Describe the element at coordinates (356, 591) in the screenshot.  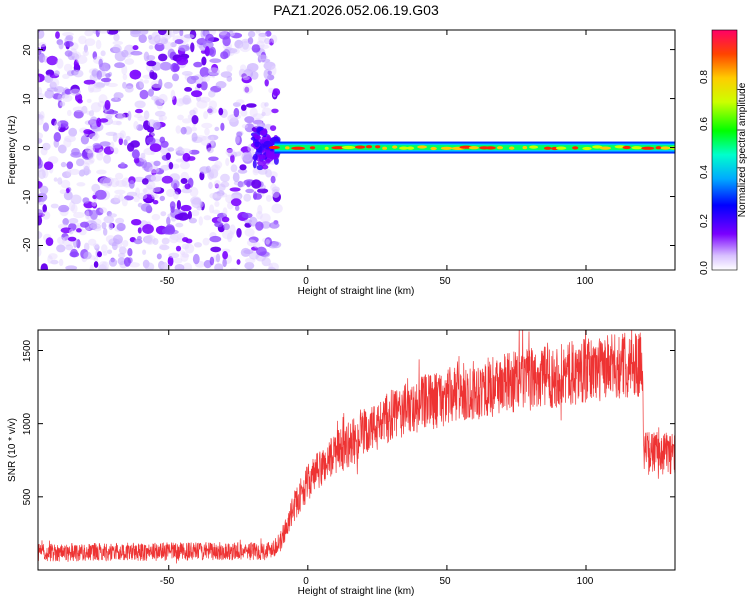
I see `snr-xlabel: Height of straight line (km)` at that location.